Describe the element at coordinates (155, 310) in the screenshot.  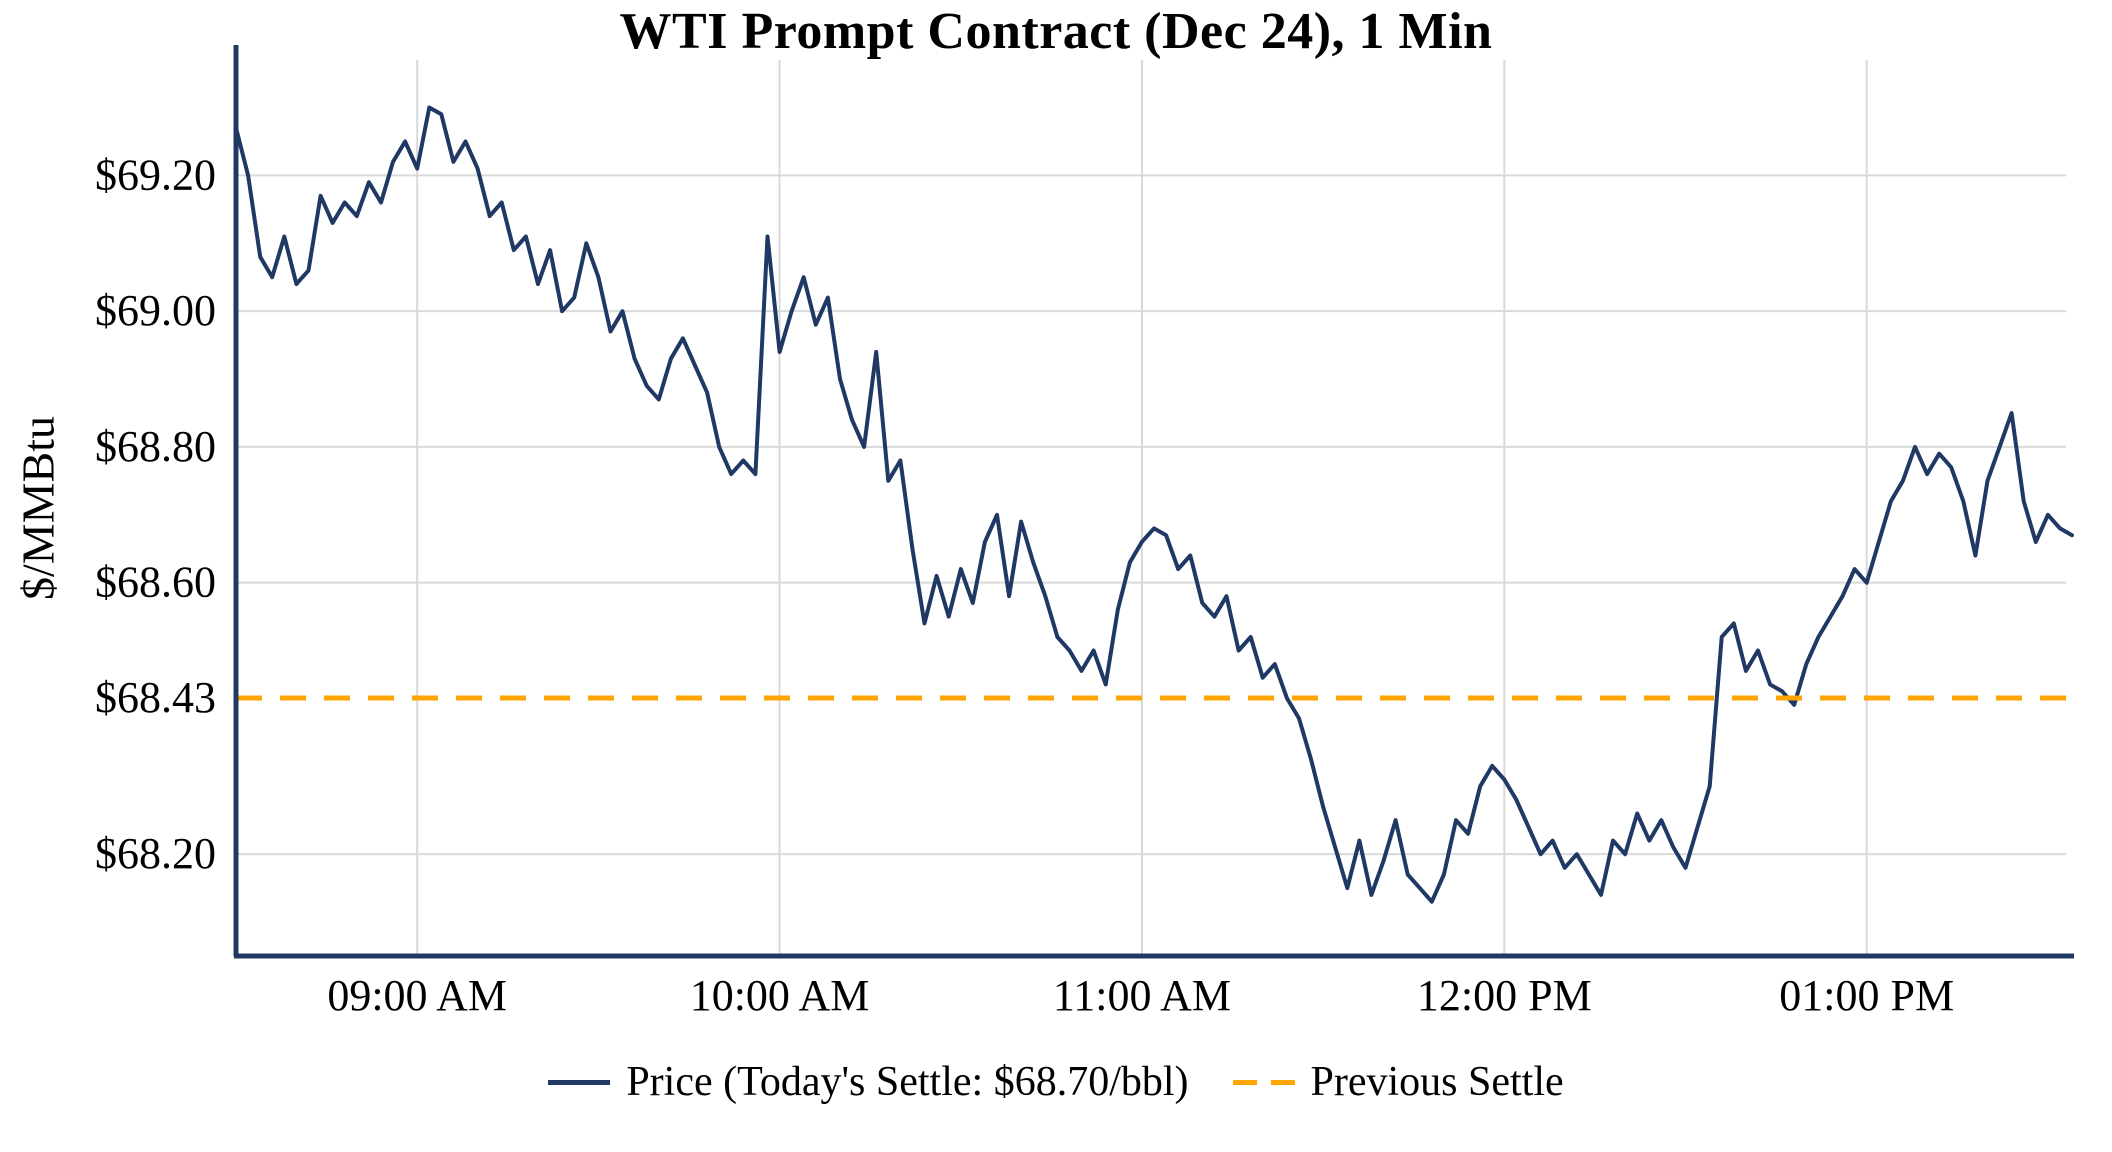
I see `y-tick-label: $69.00` at that location.